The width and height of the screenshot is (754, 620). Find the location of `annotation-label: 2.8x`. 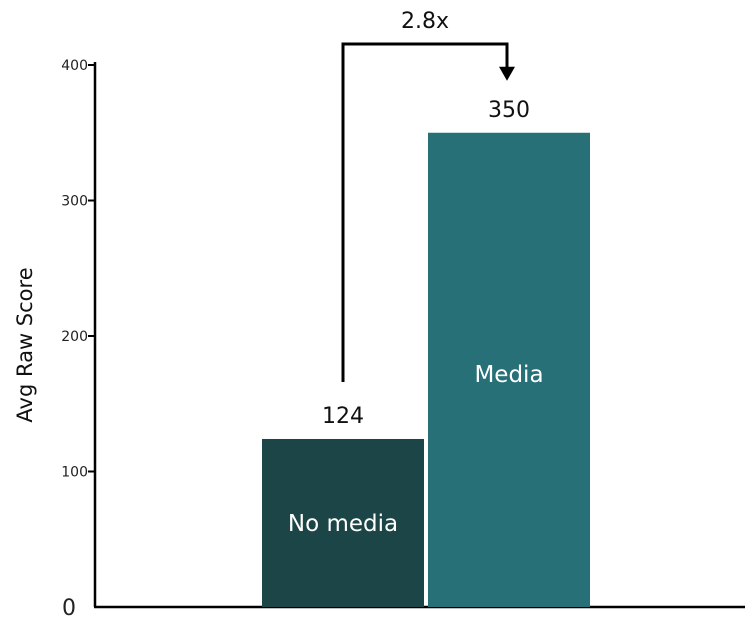

annotation-label: 2.8x is located at coordinates (425, 21).